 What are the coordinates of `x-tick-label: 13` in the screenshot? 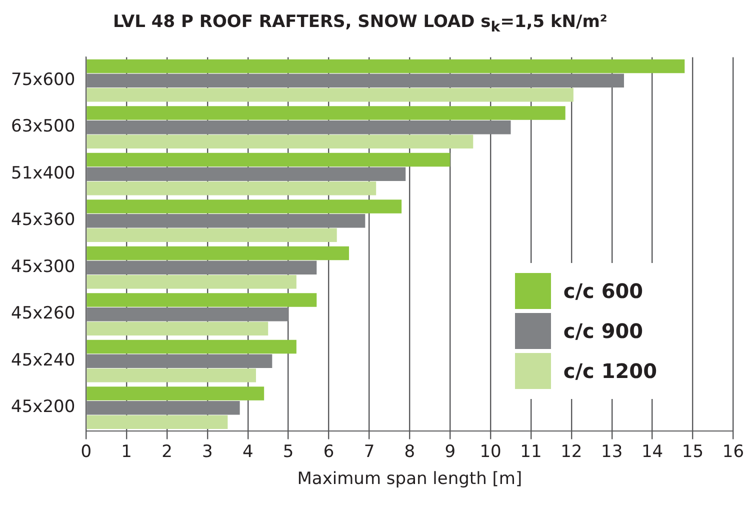 It's located at (612, 452).